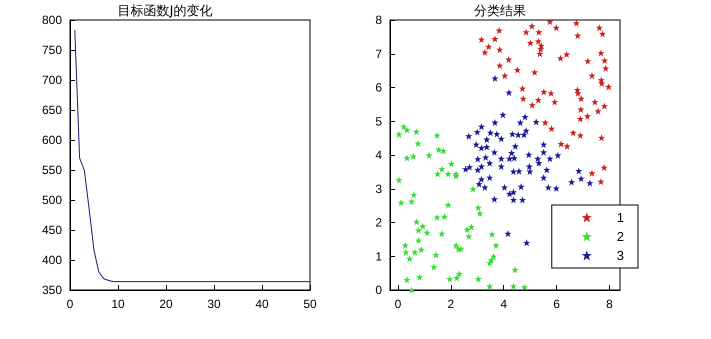  I want to click on y-tick-label: 0, so click(378, 290).